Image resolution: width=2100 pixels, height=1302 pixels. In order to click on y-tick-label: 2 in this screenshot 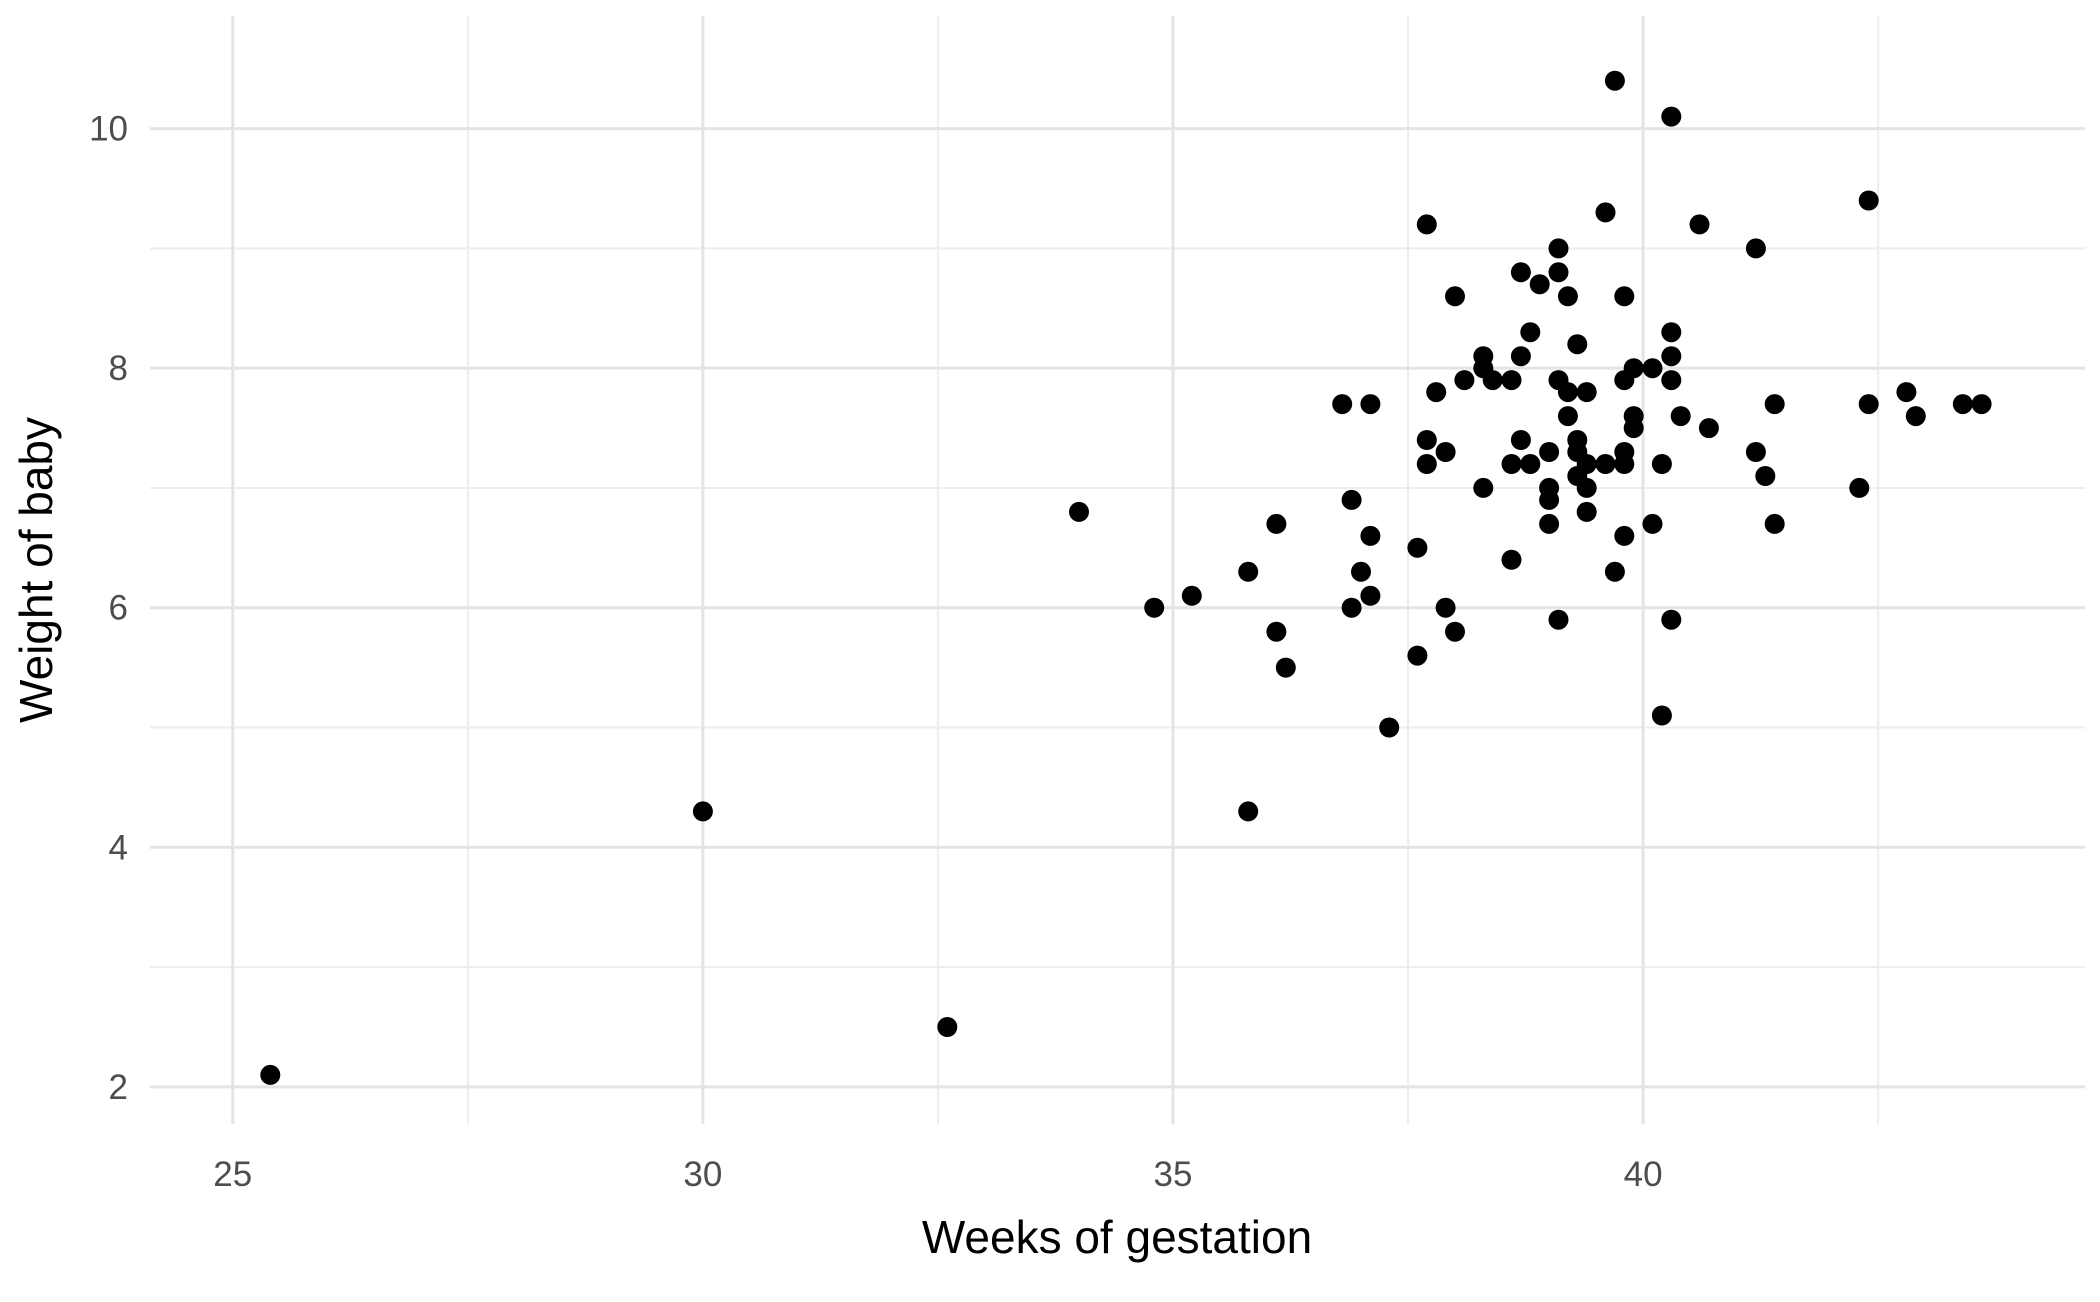, I will do `click(118, 1087)`.